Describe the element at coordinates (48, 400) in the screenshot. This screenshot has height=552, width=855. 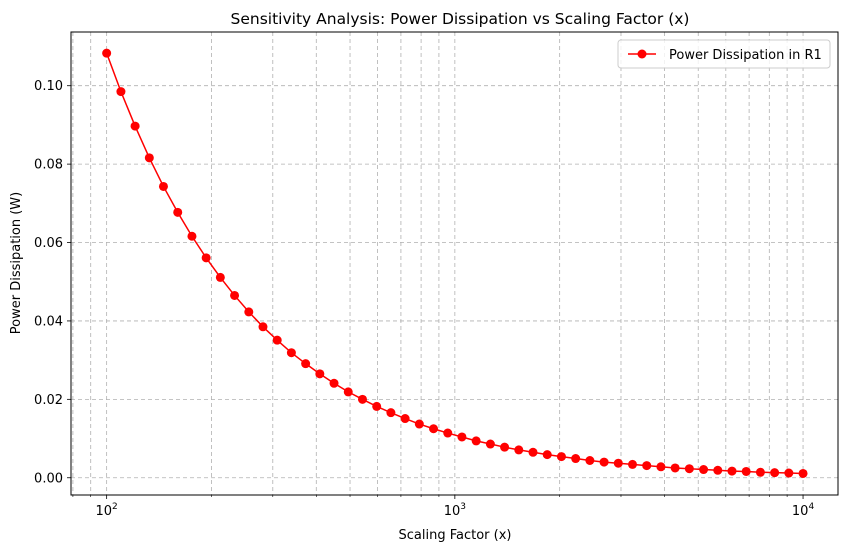
I see `y-tick-label: 0.02` at that location.